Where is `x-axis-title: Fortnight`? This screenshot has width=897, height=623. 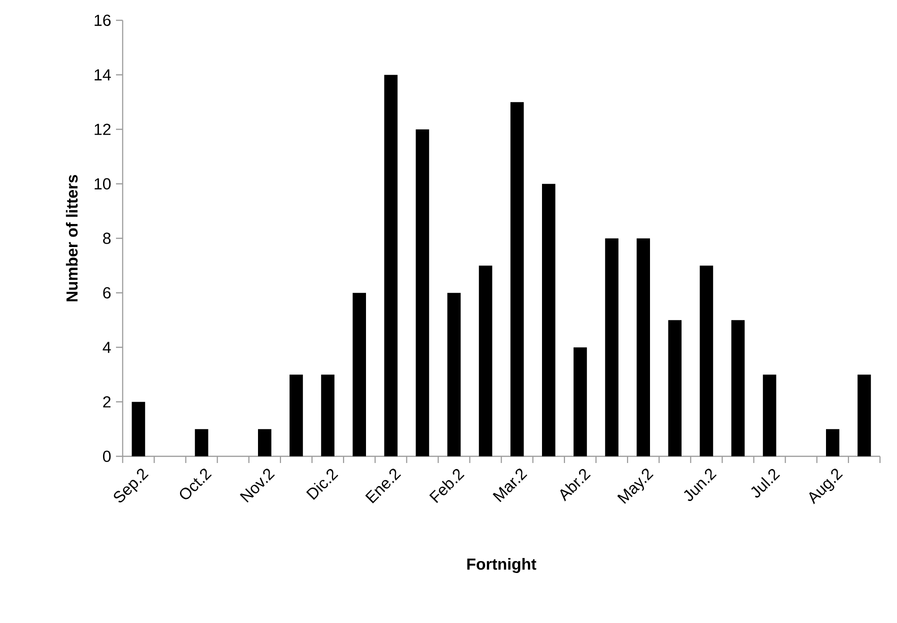
x-axis-title: Fortnight is located at coordinates (501, 566).